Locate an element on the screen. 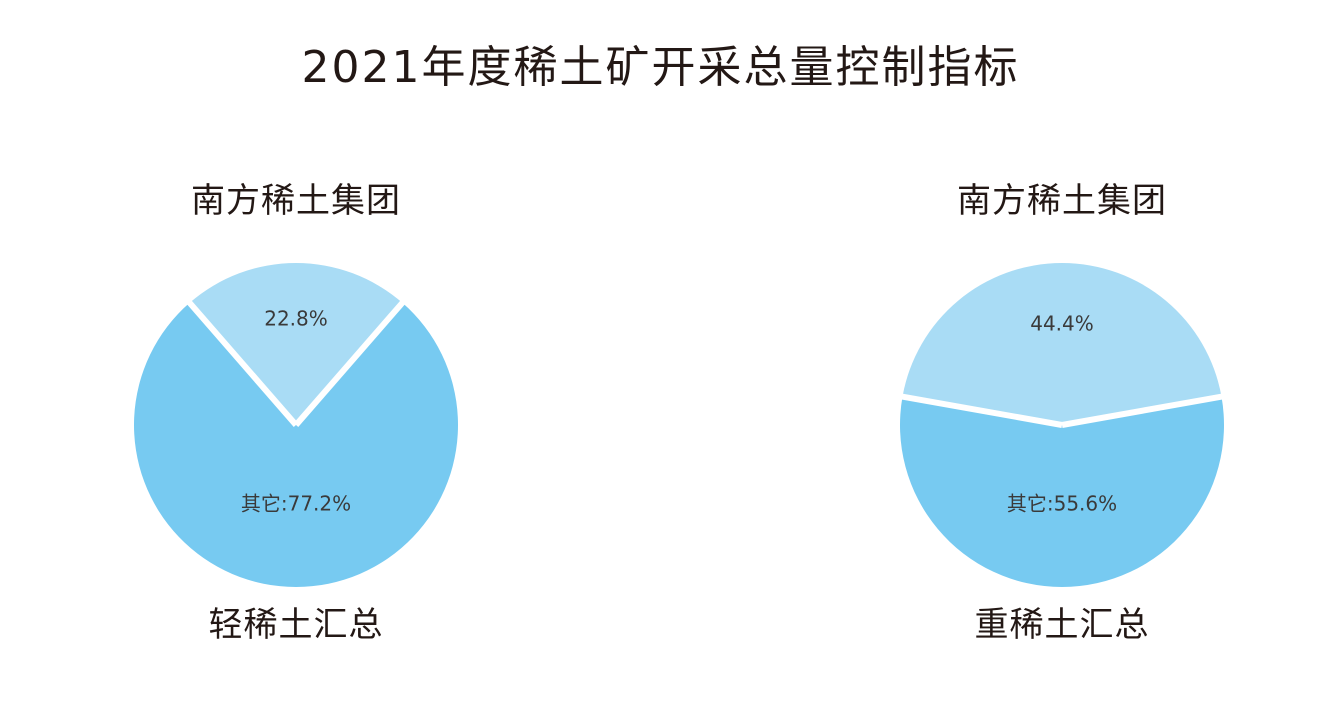  pie-light: 22.8% 其它:77.2% is located at coordinates (296, 425).